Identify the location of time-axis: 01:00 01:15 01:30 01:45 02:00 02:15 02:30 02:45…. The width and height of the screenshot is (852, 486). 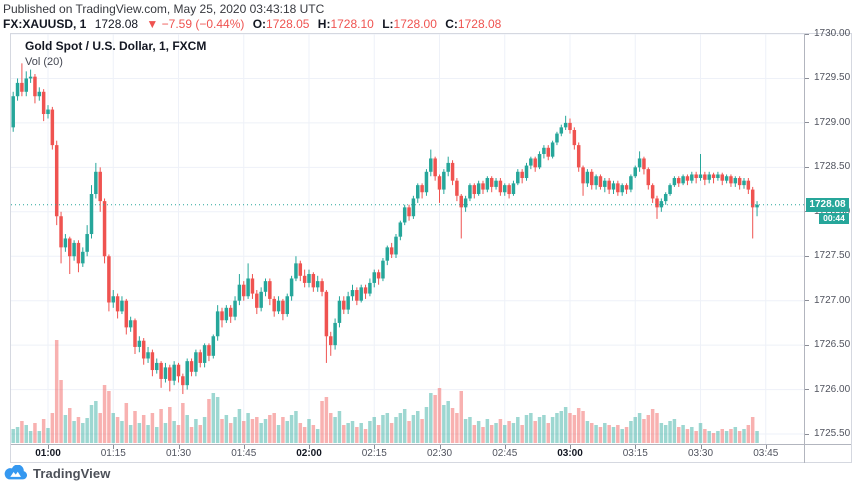
(407, 453).